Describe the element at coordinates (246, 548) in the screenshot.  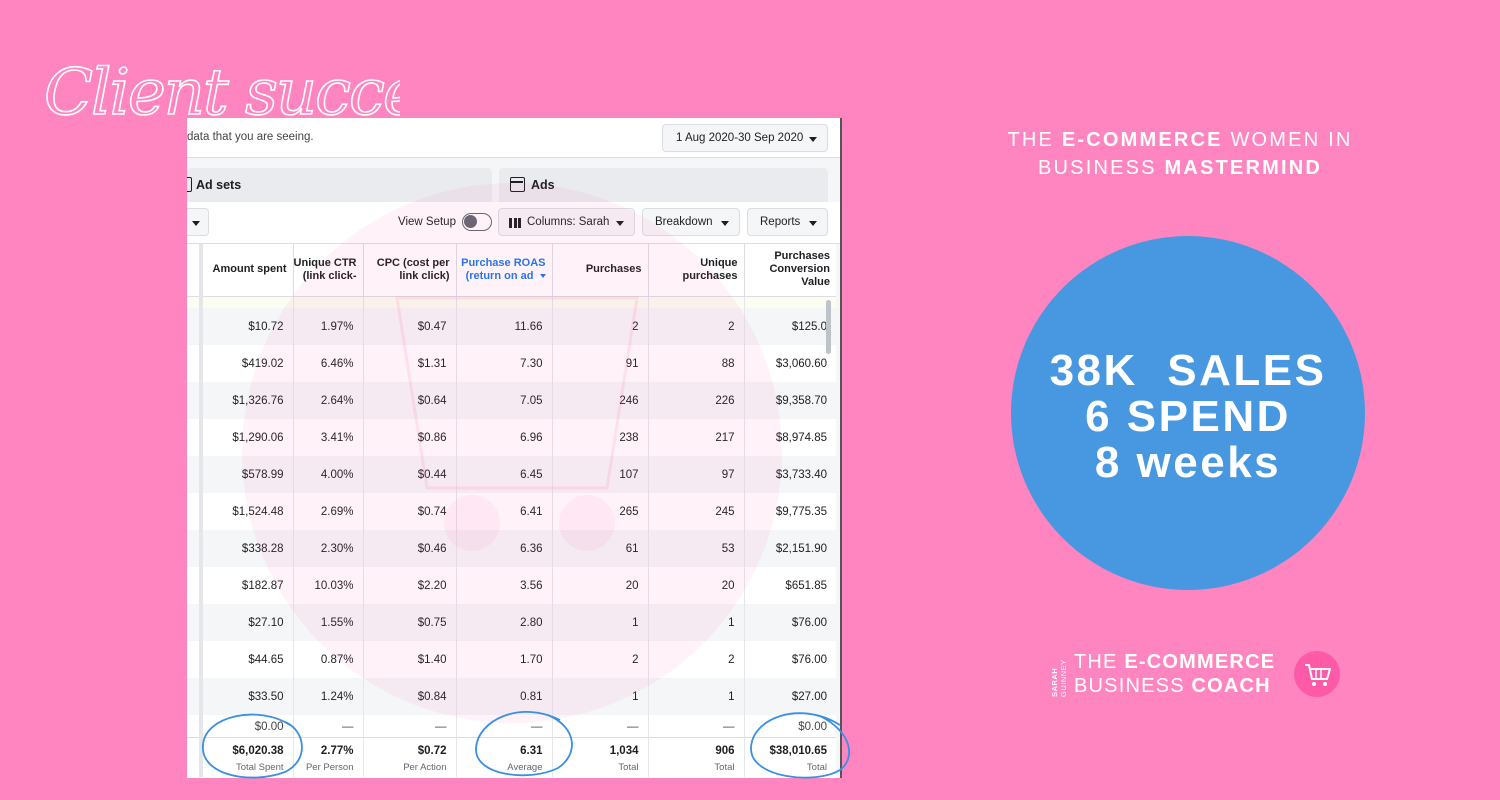
I see `cell-amount-spent: $338.28` at that location.